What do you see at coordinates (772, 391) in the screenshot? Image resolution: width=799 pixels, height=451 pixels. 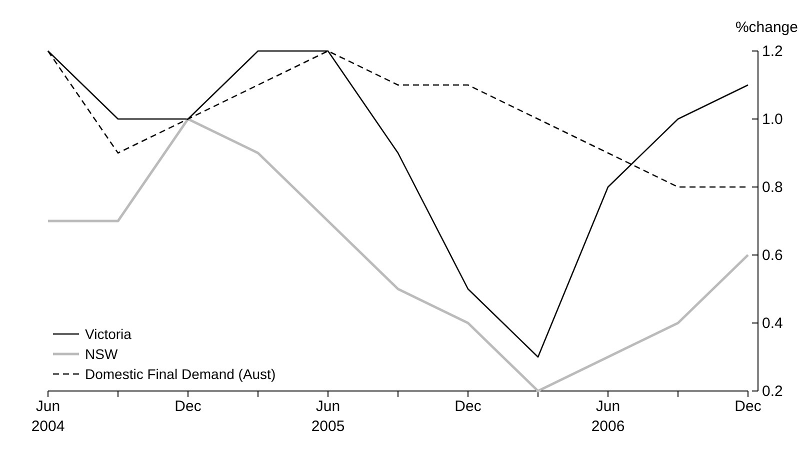 I see `y-tick-label: 0.2` at bounding box center [772, 391].